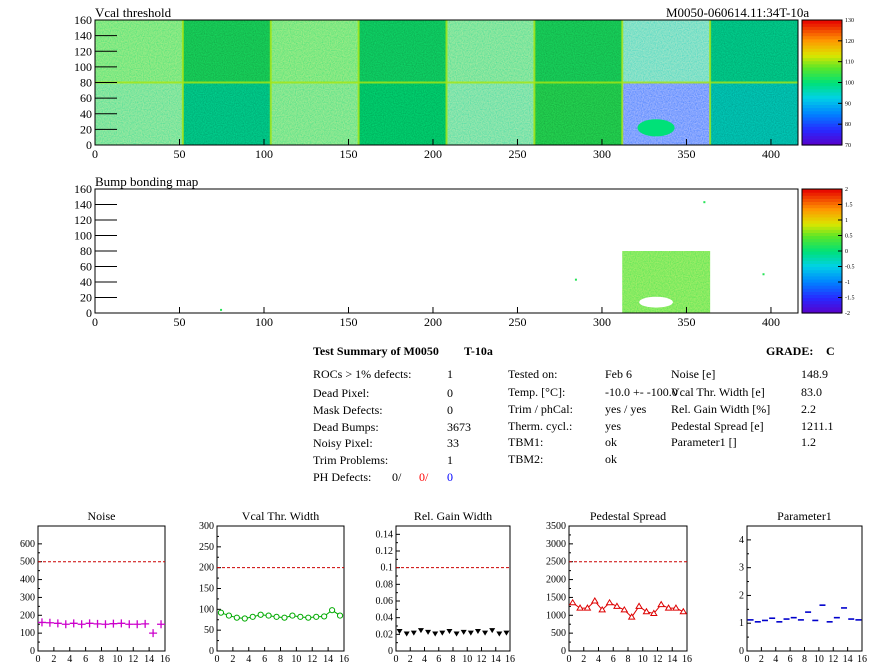 Image resolution: width=896 pixels, height=672 pixels. Describe the element at coordinates (556, 544) in the screenshot. I see `y-tick-label: 3000` at that location.